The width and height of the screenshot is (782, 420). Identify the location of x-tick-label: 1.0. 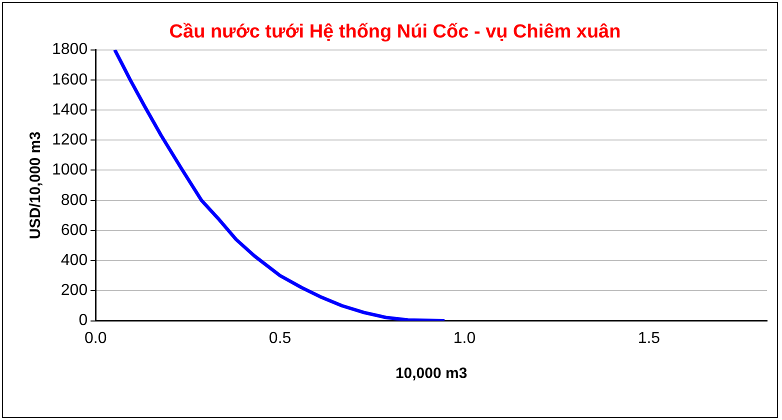
(464, 338).